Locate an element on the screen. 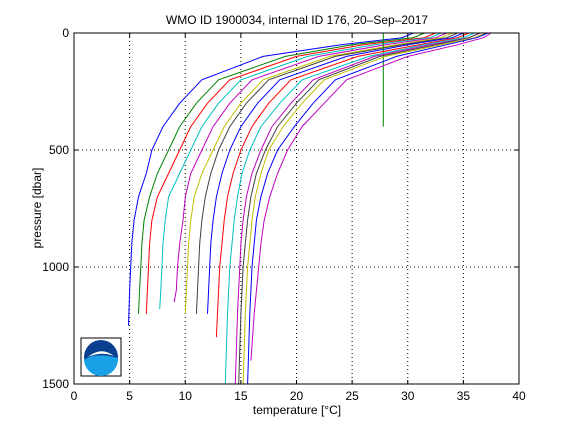 Image resolution: width=576 pixels, height=432 pixels. logo-bird is located at coordinates (101, 354).